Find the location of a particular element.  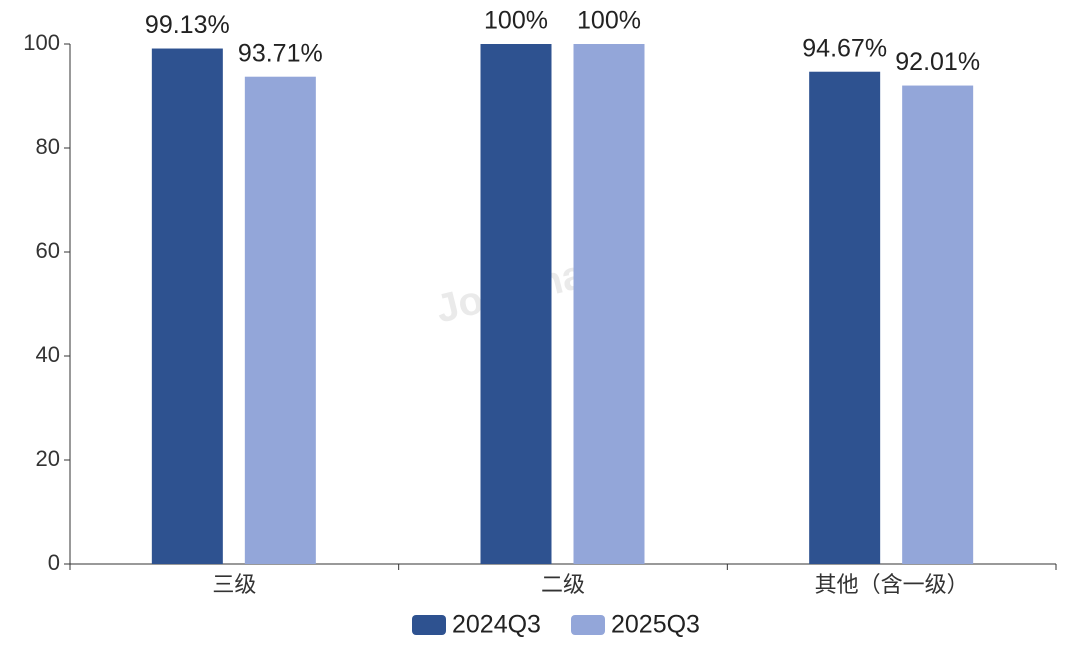

y-tick-label: 20 is located at coordinates (48, 458).